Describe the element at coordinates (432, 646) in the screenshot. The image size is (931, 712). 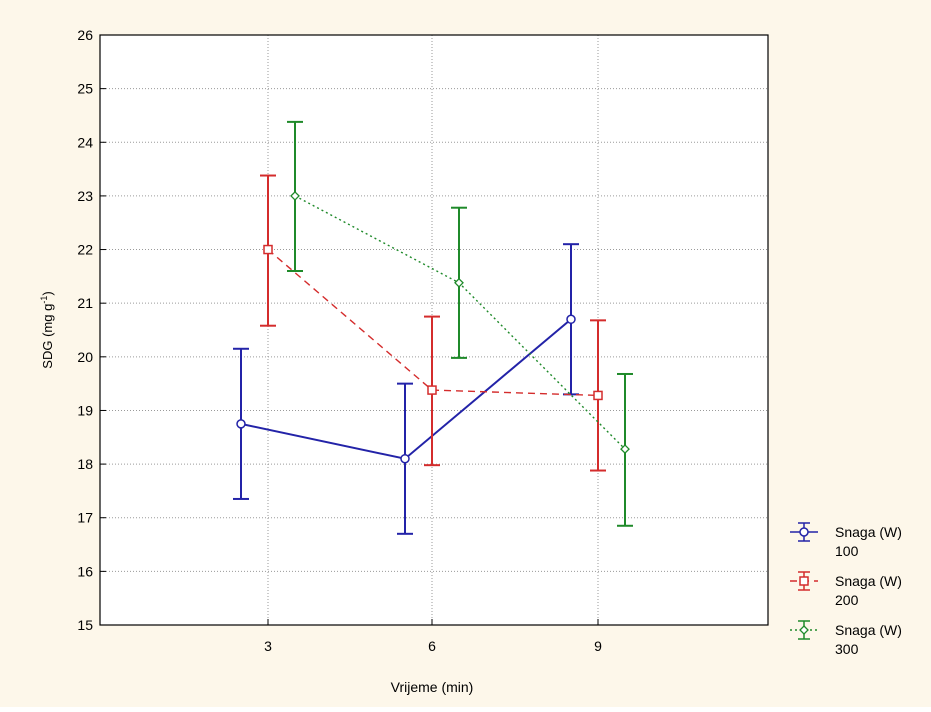
I see `x-tick-label: 6` at that location.